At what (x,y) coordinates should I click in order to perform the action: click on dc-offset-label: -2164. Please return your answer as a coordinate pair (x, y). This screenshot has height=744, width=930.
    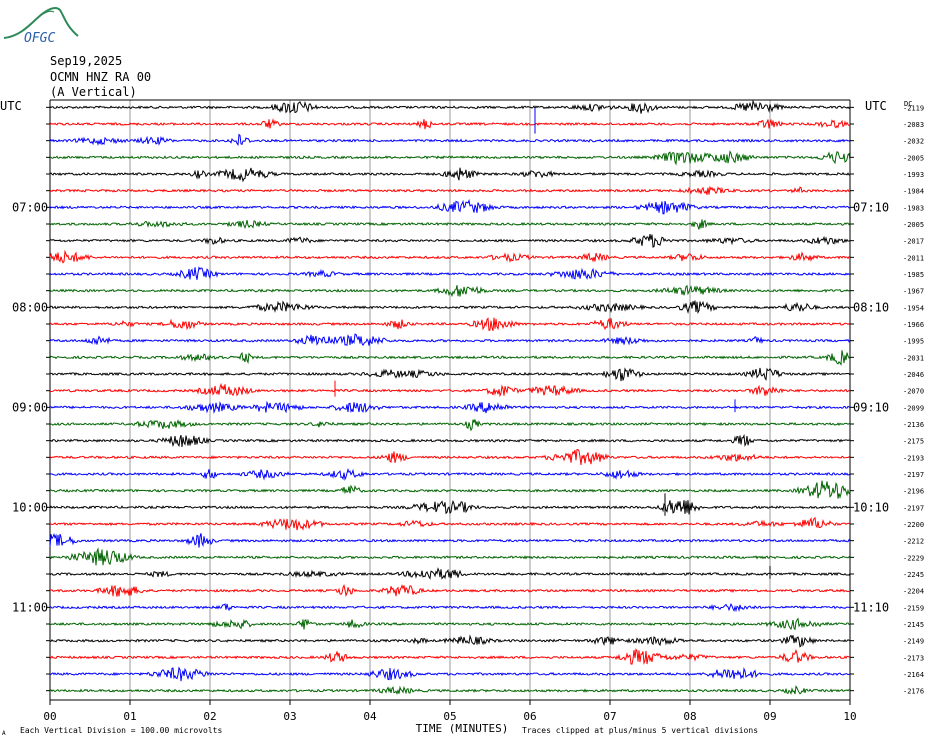
    Looking at the image, I should click on (913, 675).